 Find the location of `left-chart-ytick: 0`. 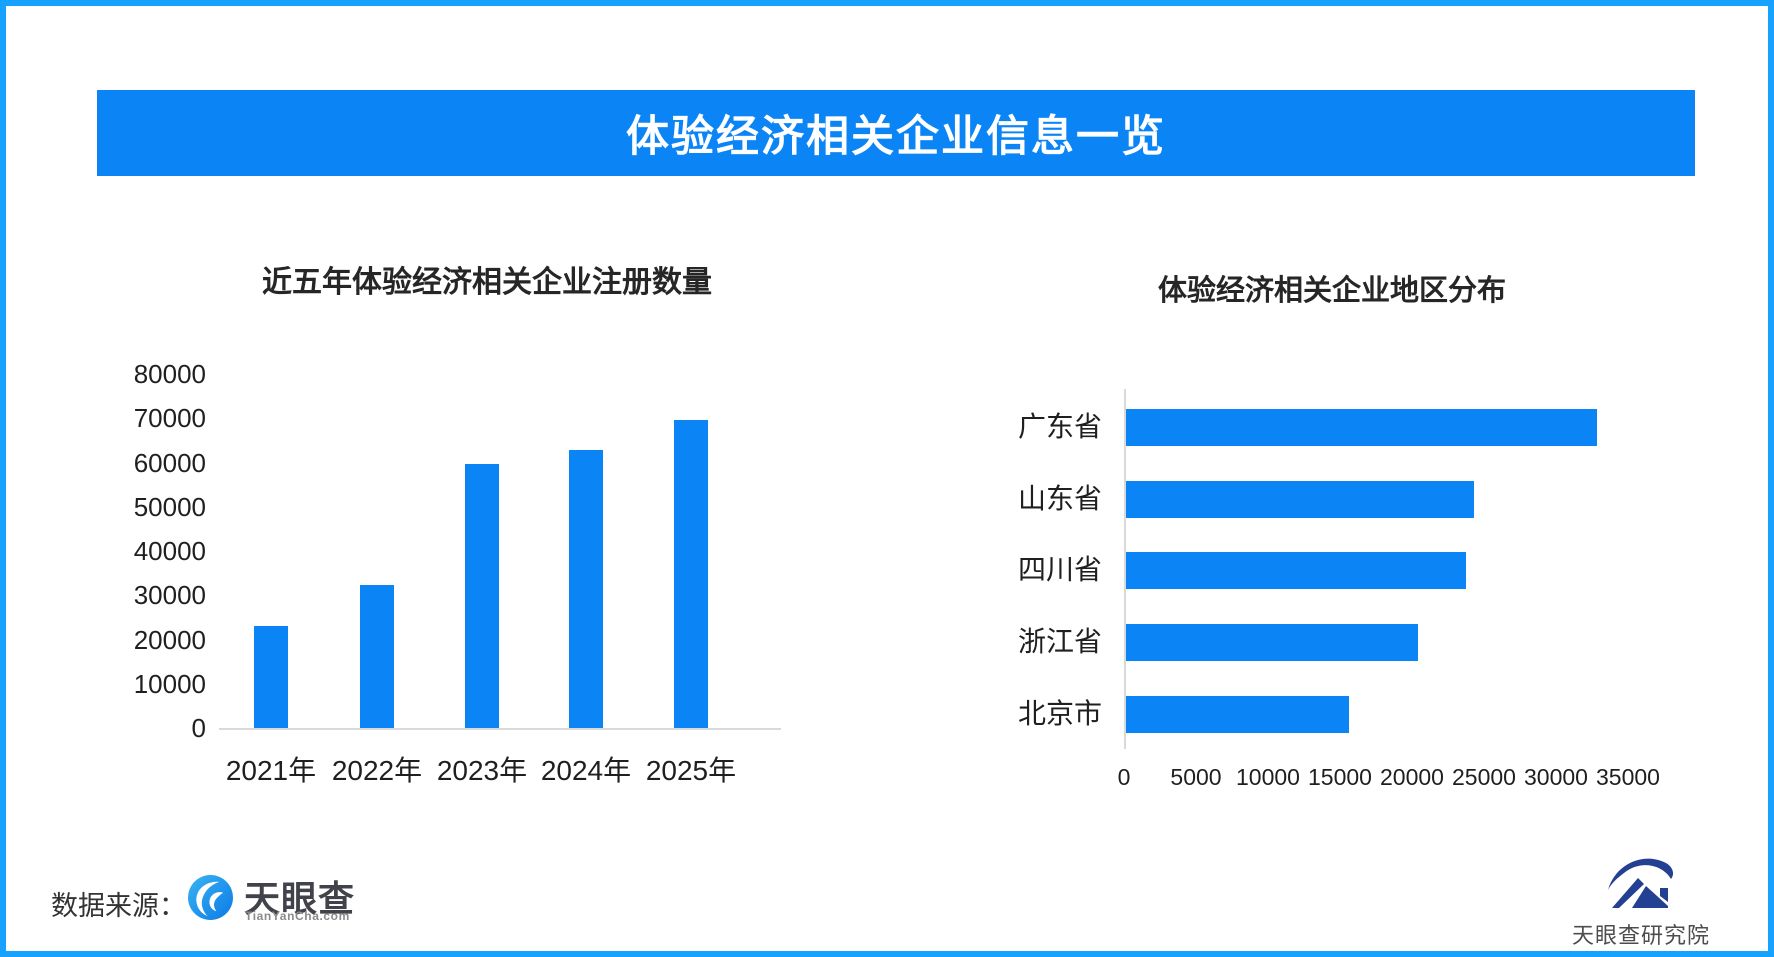

left-chart-ytick: 0 is located at coordinates (198, 728).